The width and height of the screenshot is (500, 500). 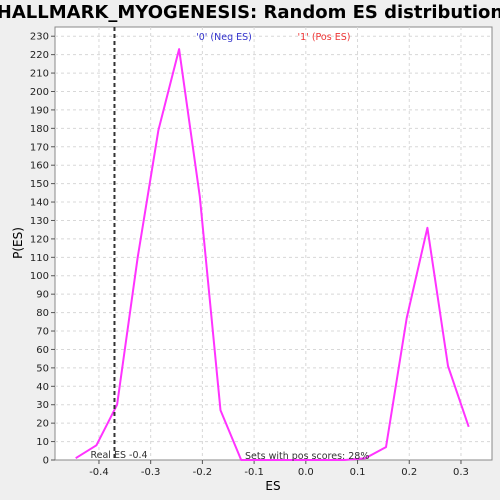 What do you see at coordinates (39, 74) in the screenshot?
I see `y-tick-label: 210` at bounding box center [39, 74].